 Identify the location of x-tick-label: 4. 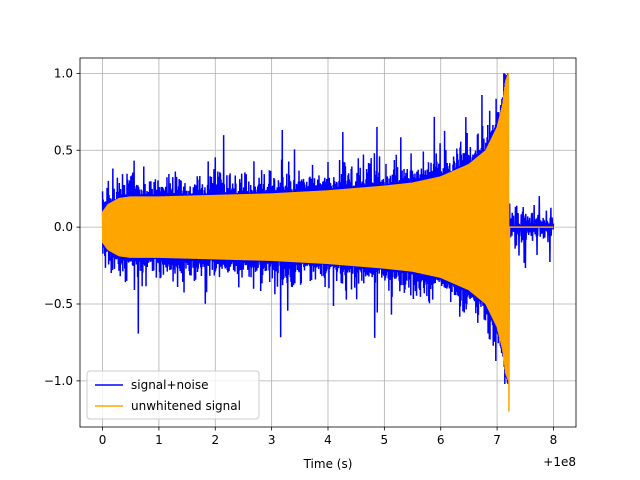
(328, 440).